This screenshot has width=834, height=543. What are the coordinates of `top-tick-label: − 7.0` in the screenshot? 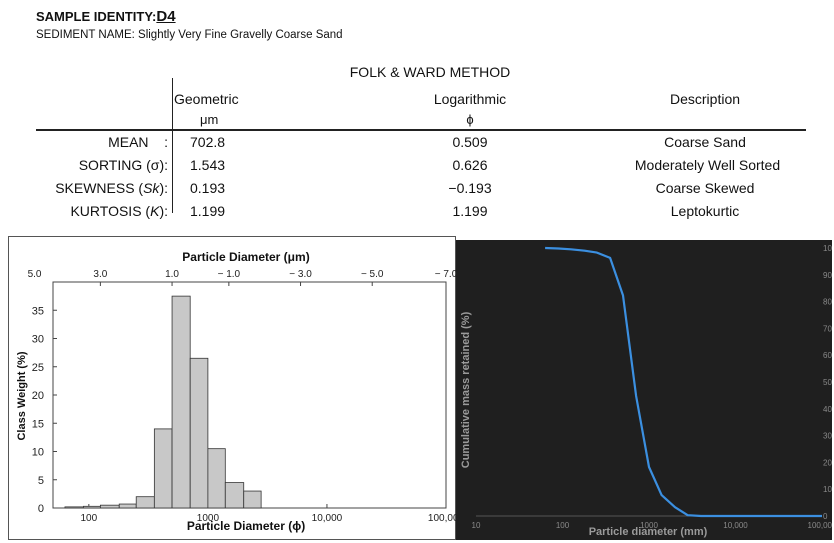 It's located at (445, 274).